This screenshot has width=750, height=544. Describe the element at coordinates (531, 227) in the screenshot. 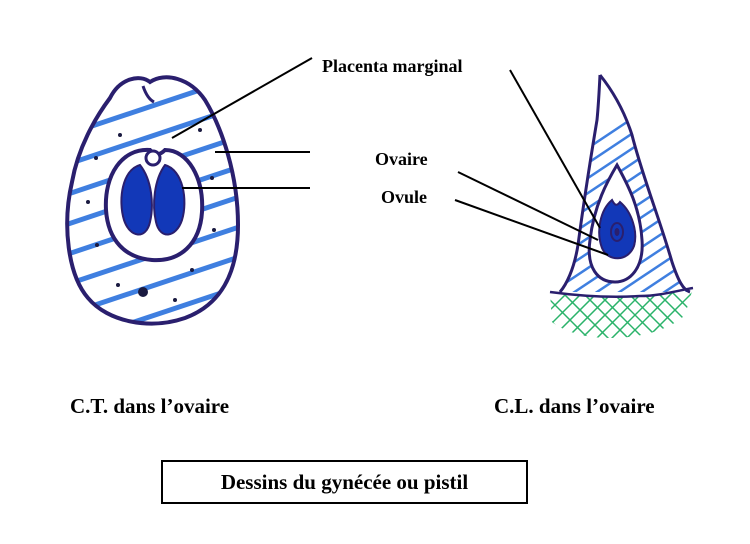

I see `ovule-pointer-right` at that location.